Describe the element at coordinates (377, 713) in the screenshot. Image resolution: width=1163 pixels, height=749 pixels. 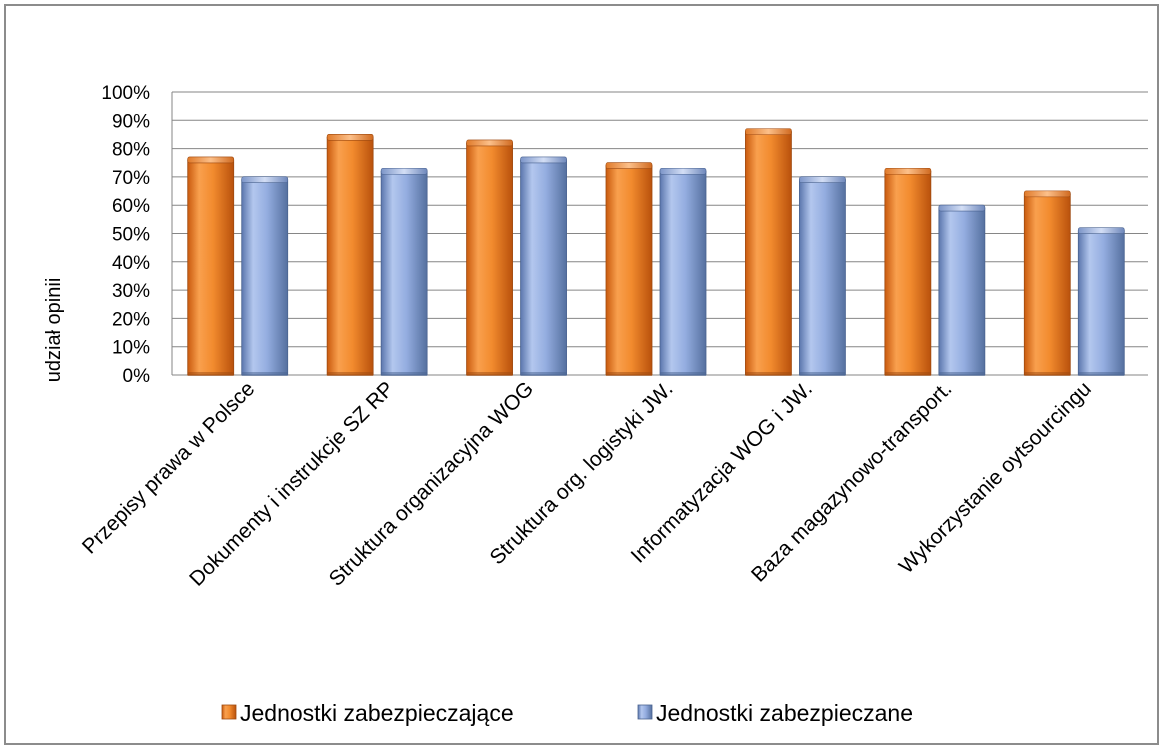
I see `legend-label: Jednostki zabezpieczające` at that location.